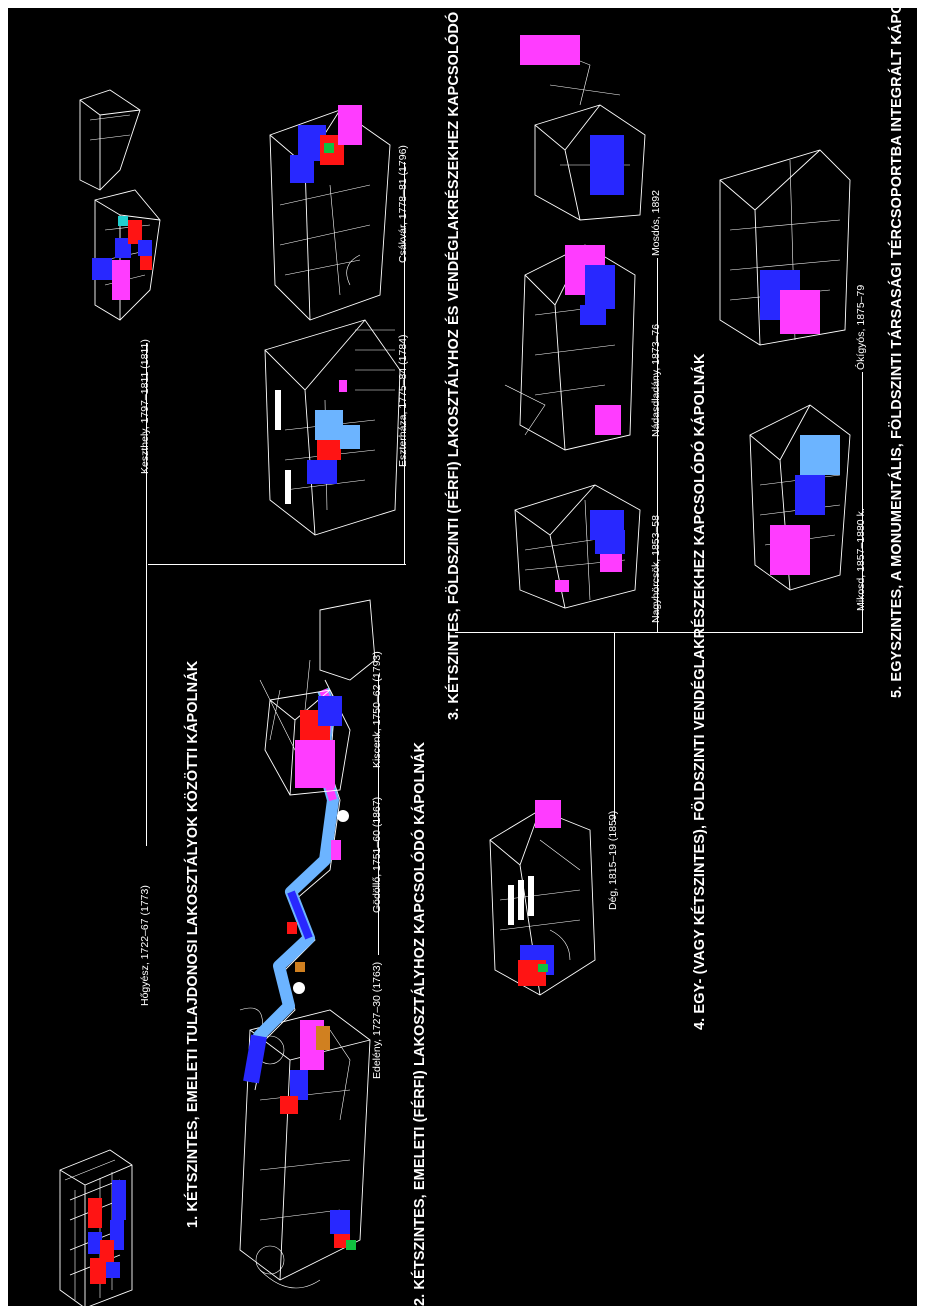  I want to click on connector-c1-c2, so click(277, 565).